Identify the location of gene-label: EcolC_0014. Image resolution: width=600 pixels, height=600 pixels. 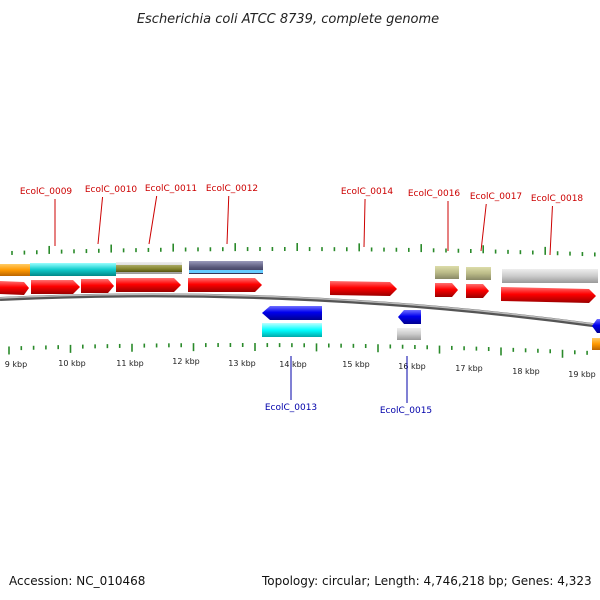
(367, 192).